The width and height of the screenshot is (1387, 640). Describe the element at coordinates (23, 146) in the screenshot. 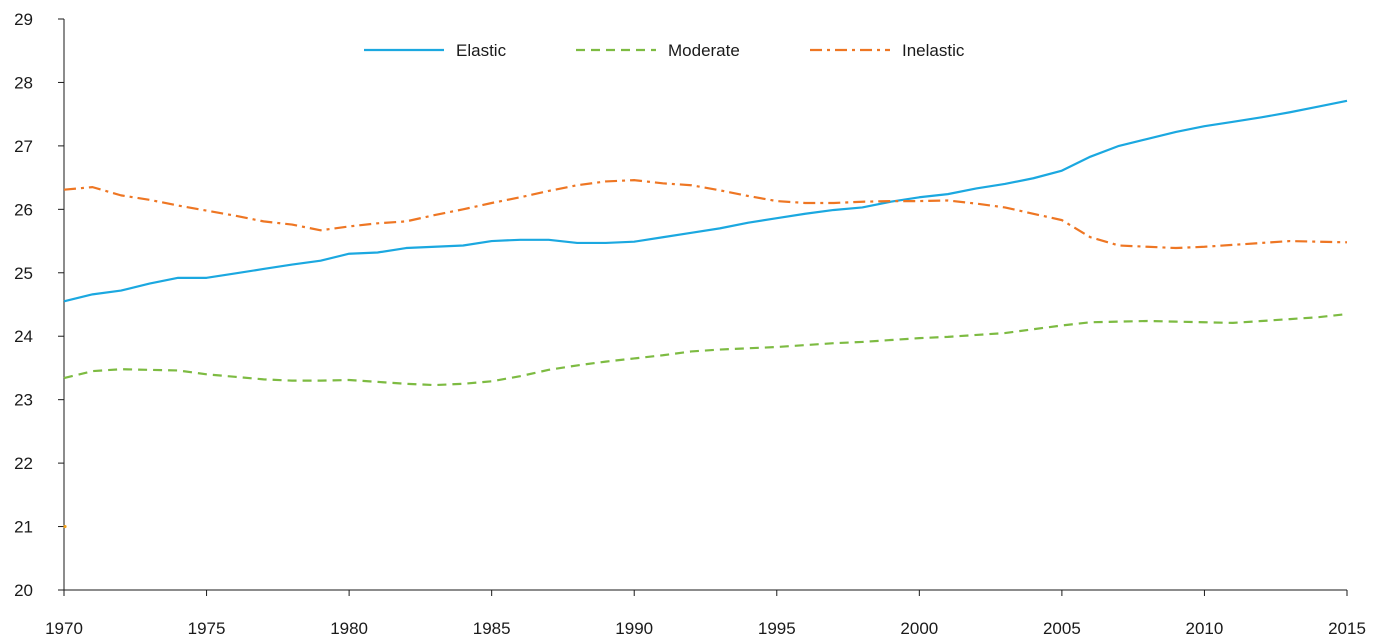

I see `y-tick-label: 27` at that location.